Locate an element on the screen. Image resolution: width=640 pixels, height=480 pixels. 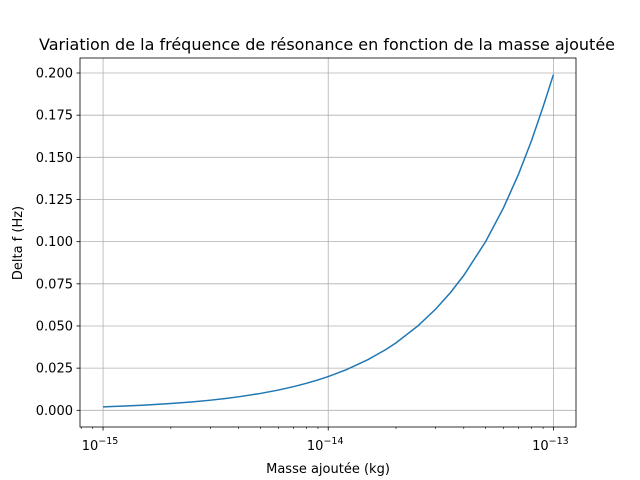
y-tick-label: 0.000 is located at coordinates (54, 411).